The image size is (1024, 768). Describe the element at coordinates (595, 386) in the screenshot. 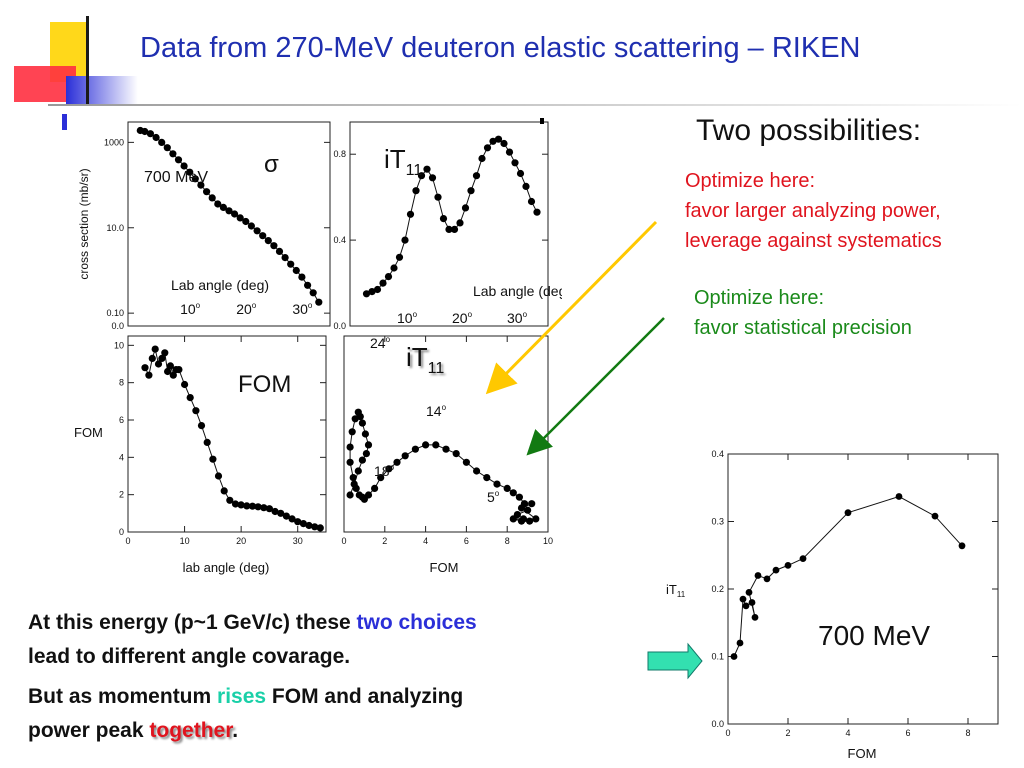

I see `green-arrow` at that location.